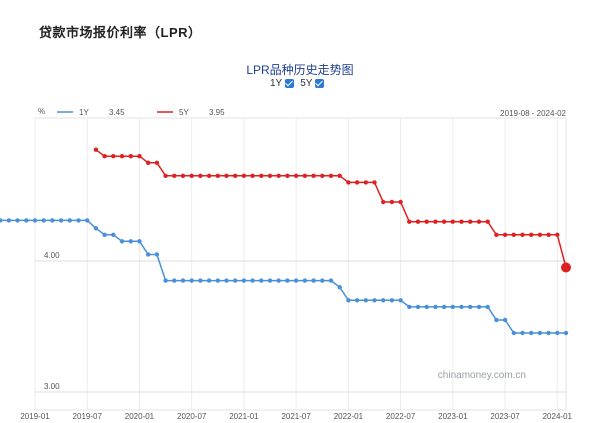  I want to click on toggle-5y-checkbox, so click(320, 83).